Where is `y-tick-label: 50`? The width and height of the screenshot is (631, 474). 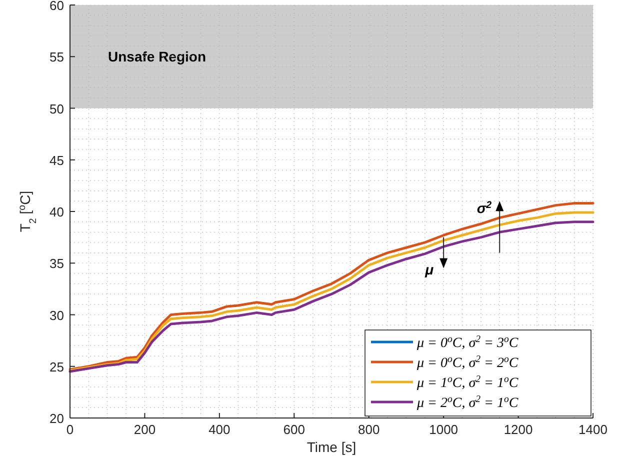
y-tick-label: 50 is located at coordinates (57, 108).